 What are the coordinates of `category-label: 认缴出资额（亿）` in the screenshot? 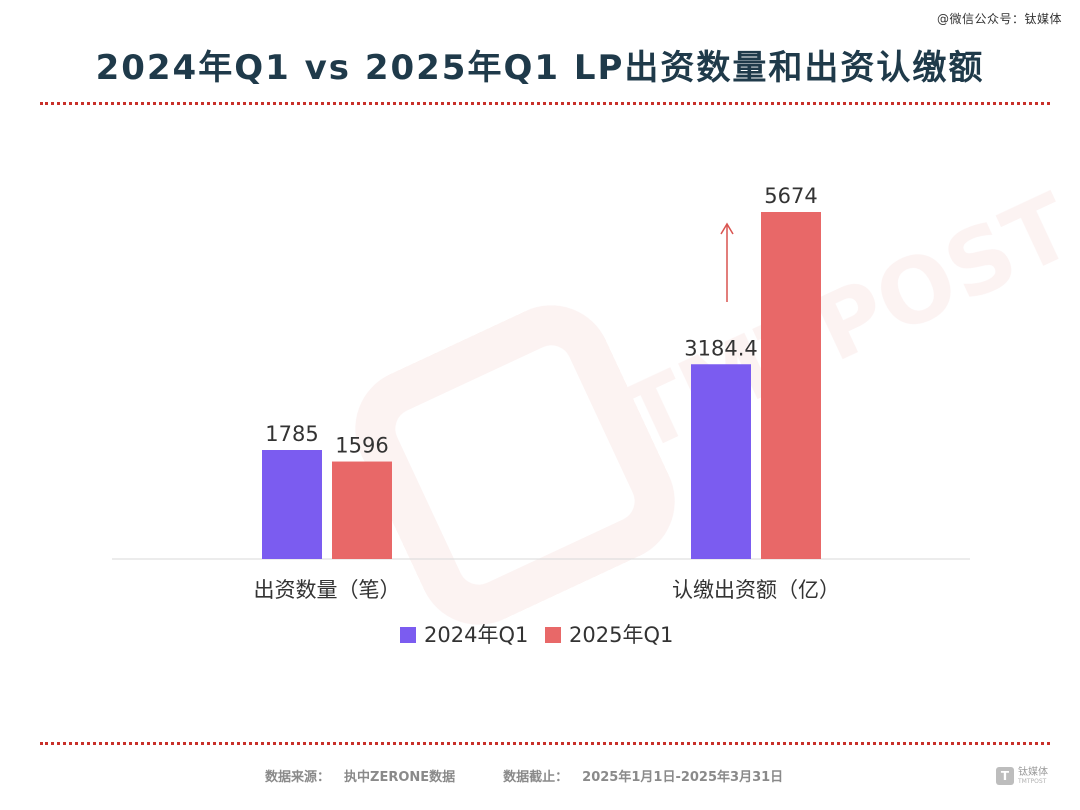 It's located at (756, 590).